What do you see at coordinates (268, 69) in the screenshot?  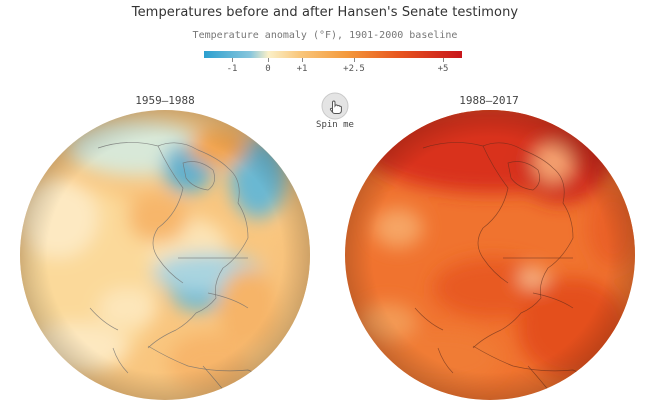 I see `legend-tick-label: 0` at bounding box center [268, 69].